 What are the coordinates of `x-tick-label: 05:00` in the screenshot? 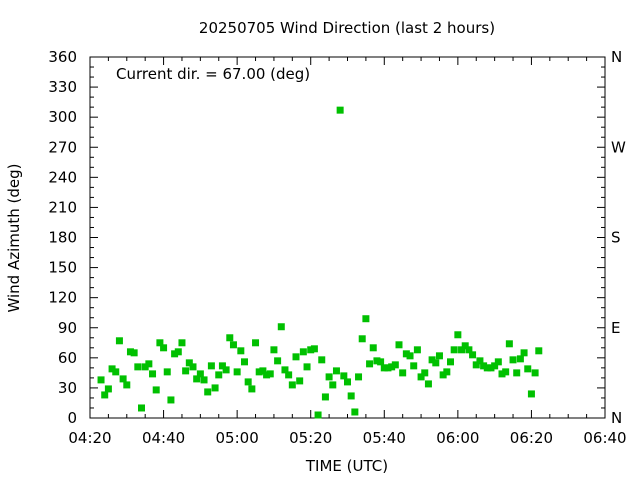 It's located at (237, 438).